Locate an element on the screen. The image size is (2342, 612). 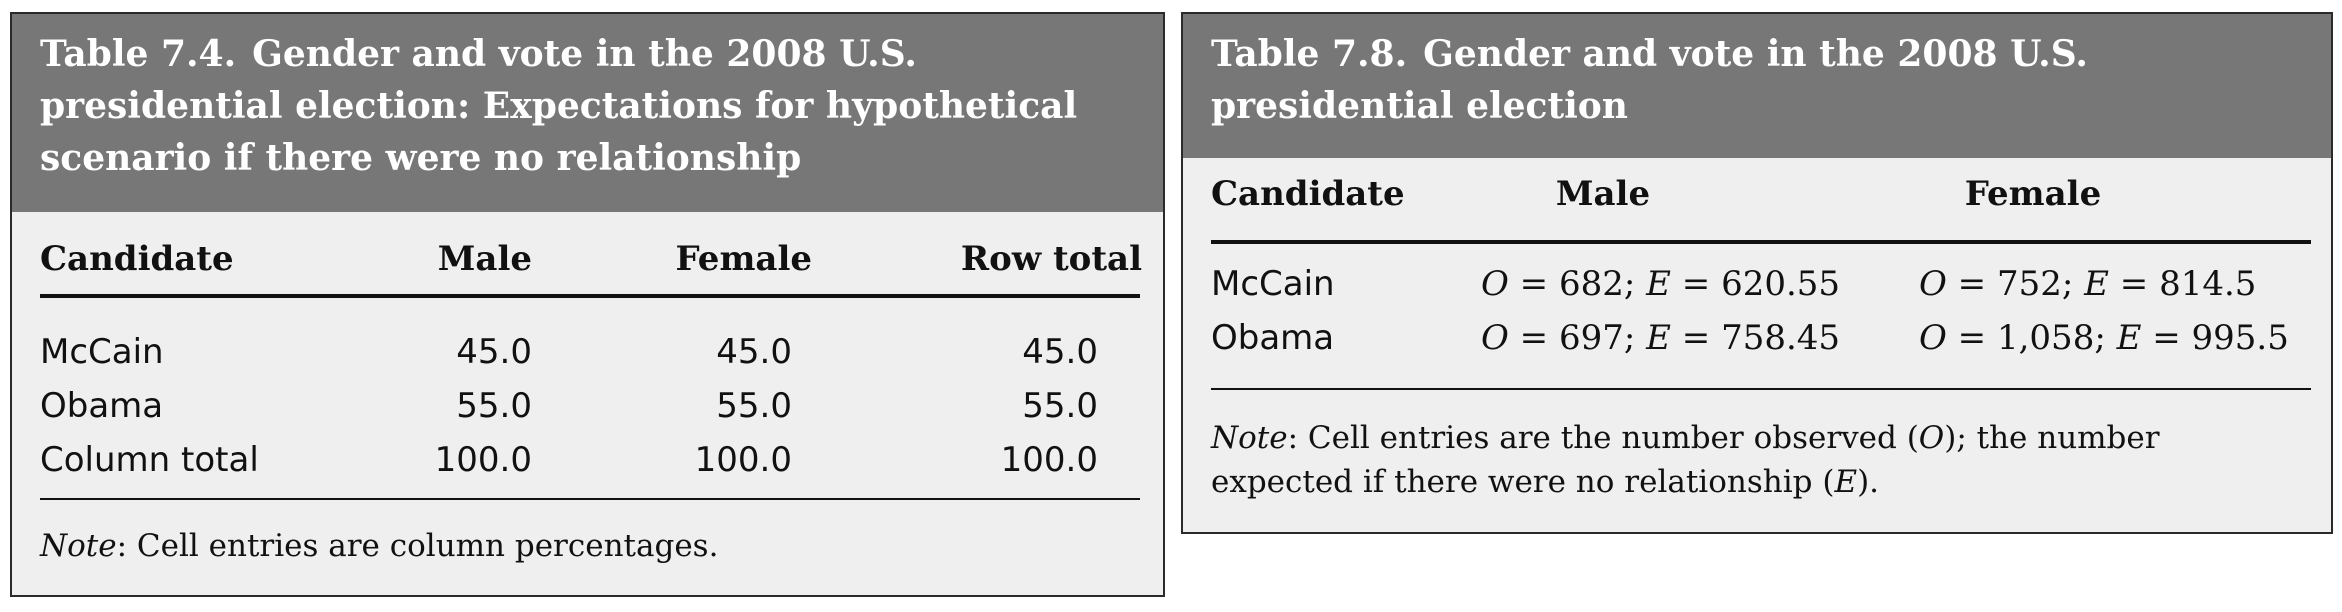
cell-mccain-female: 45.0 is located at coordinates (754, 352).